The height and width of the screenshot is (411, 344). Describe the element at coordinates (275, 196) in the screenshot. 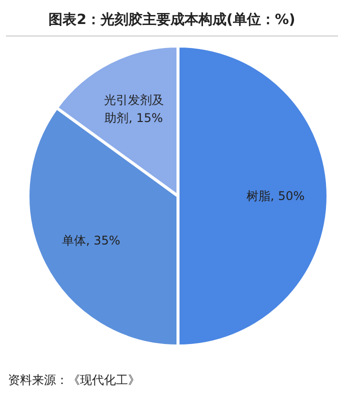

I see `slice-label: 树脂, 50%` at that location.